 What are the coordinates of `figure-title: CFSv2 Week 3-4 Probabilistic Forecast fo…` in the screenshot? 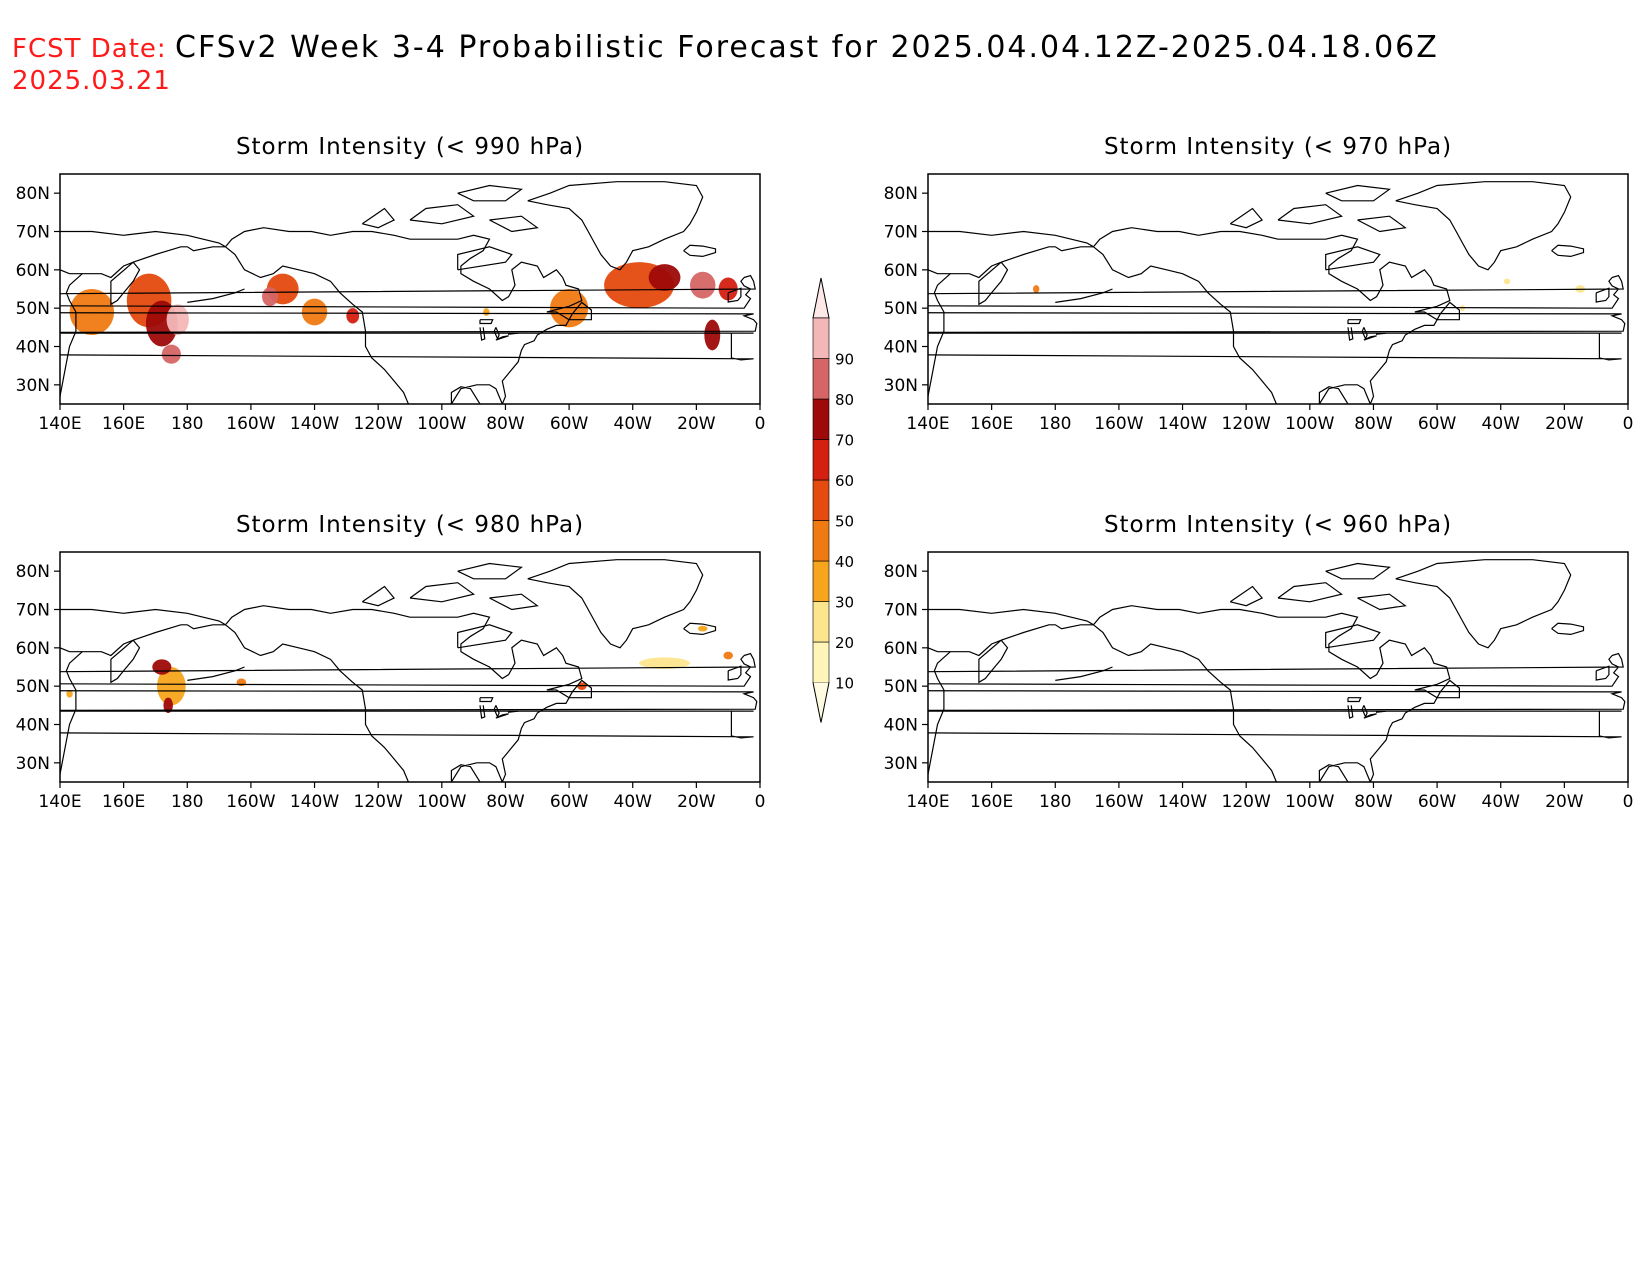 It's located at (807, 47).